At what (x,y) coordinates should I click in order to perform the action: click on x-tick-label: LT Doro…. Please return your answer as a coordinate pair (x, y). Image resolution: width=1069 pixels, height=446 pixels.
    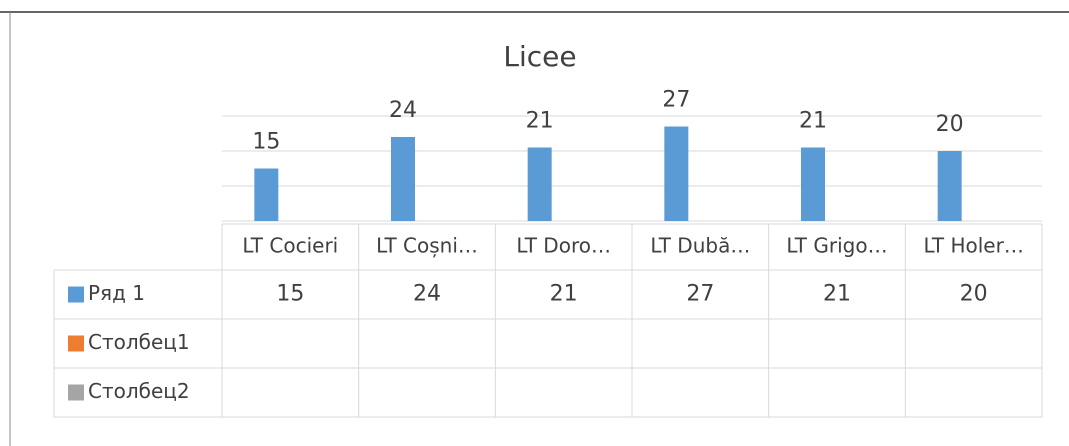
    Looking at the image, I should click on (563, 246).